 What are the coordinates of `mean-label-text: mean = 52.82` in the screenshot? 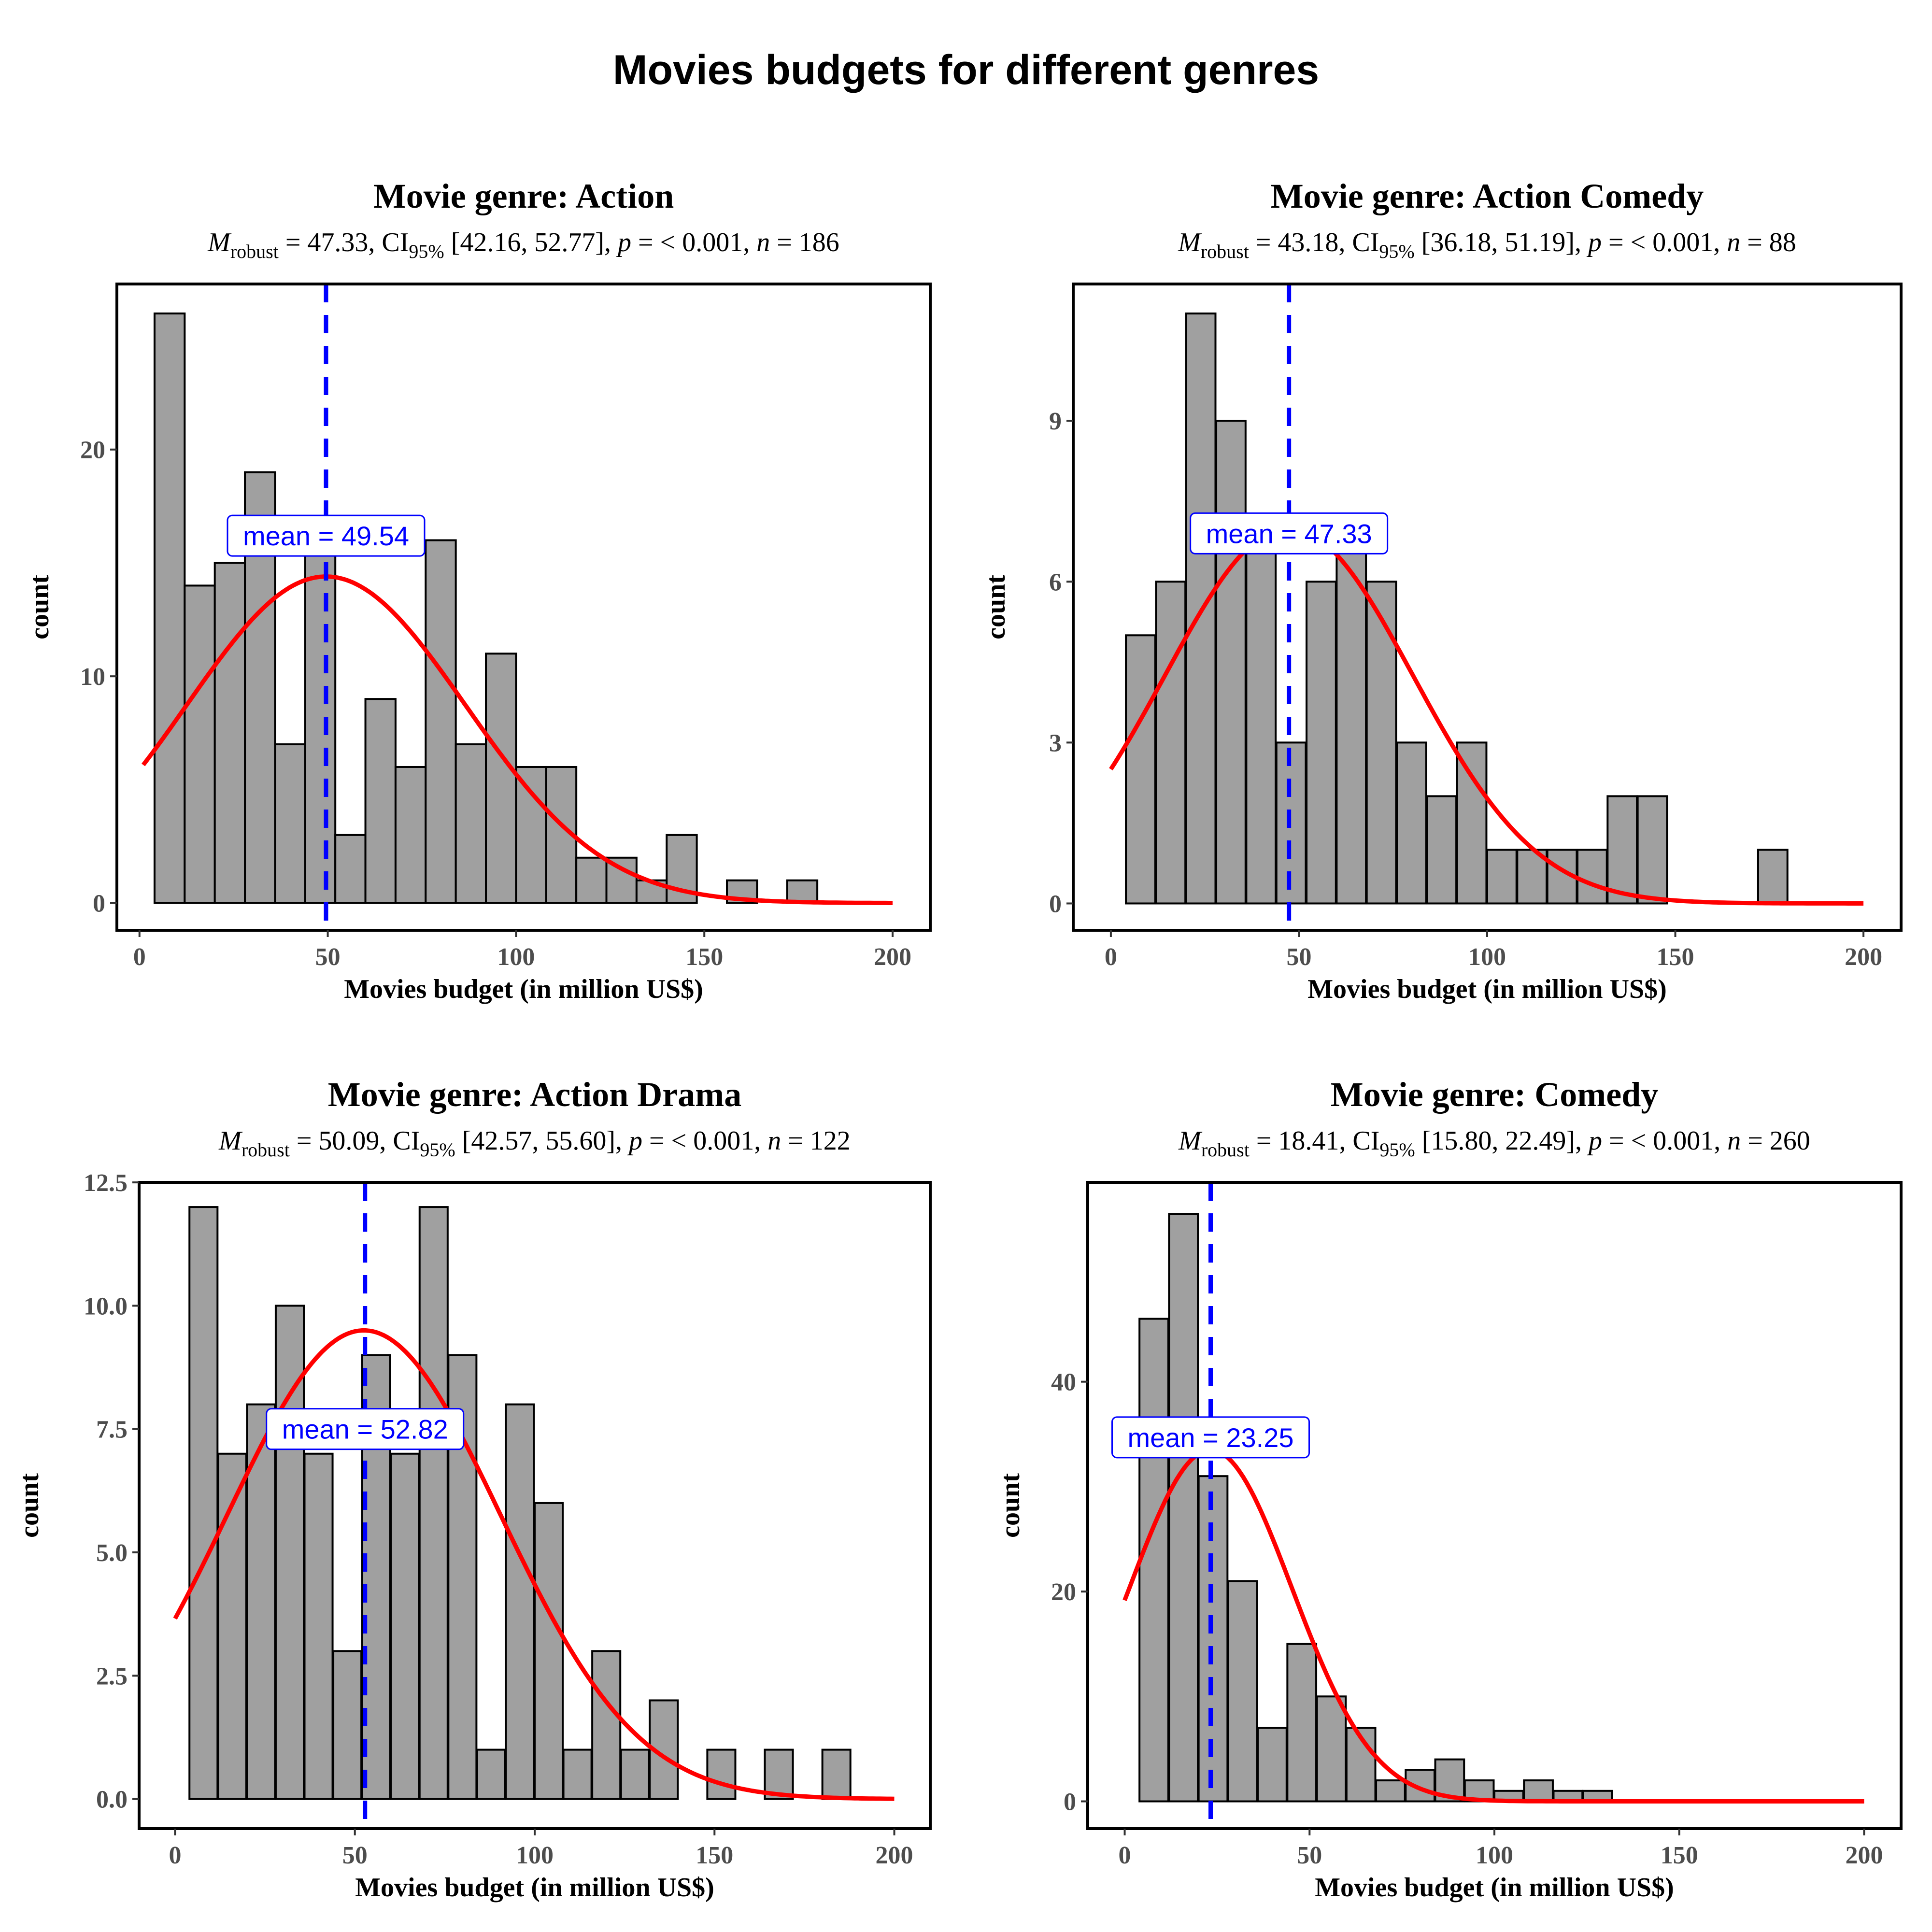 It's located at (365, 1429).